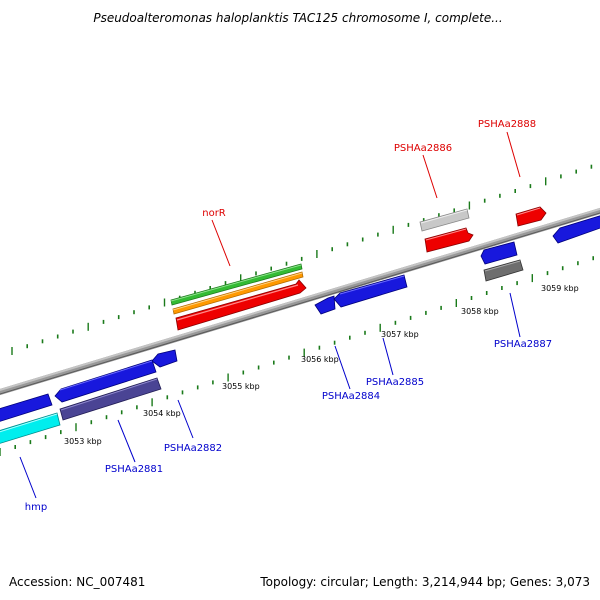  What do you see at coordinates (395, 382) in the screenshot?
I see `gene-label-PSHAa2885: PSHAa2885` at bounding box center [395, 382].